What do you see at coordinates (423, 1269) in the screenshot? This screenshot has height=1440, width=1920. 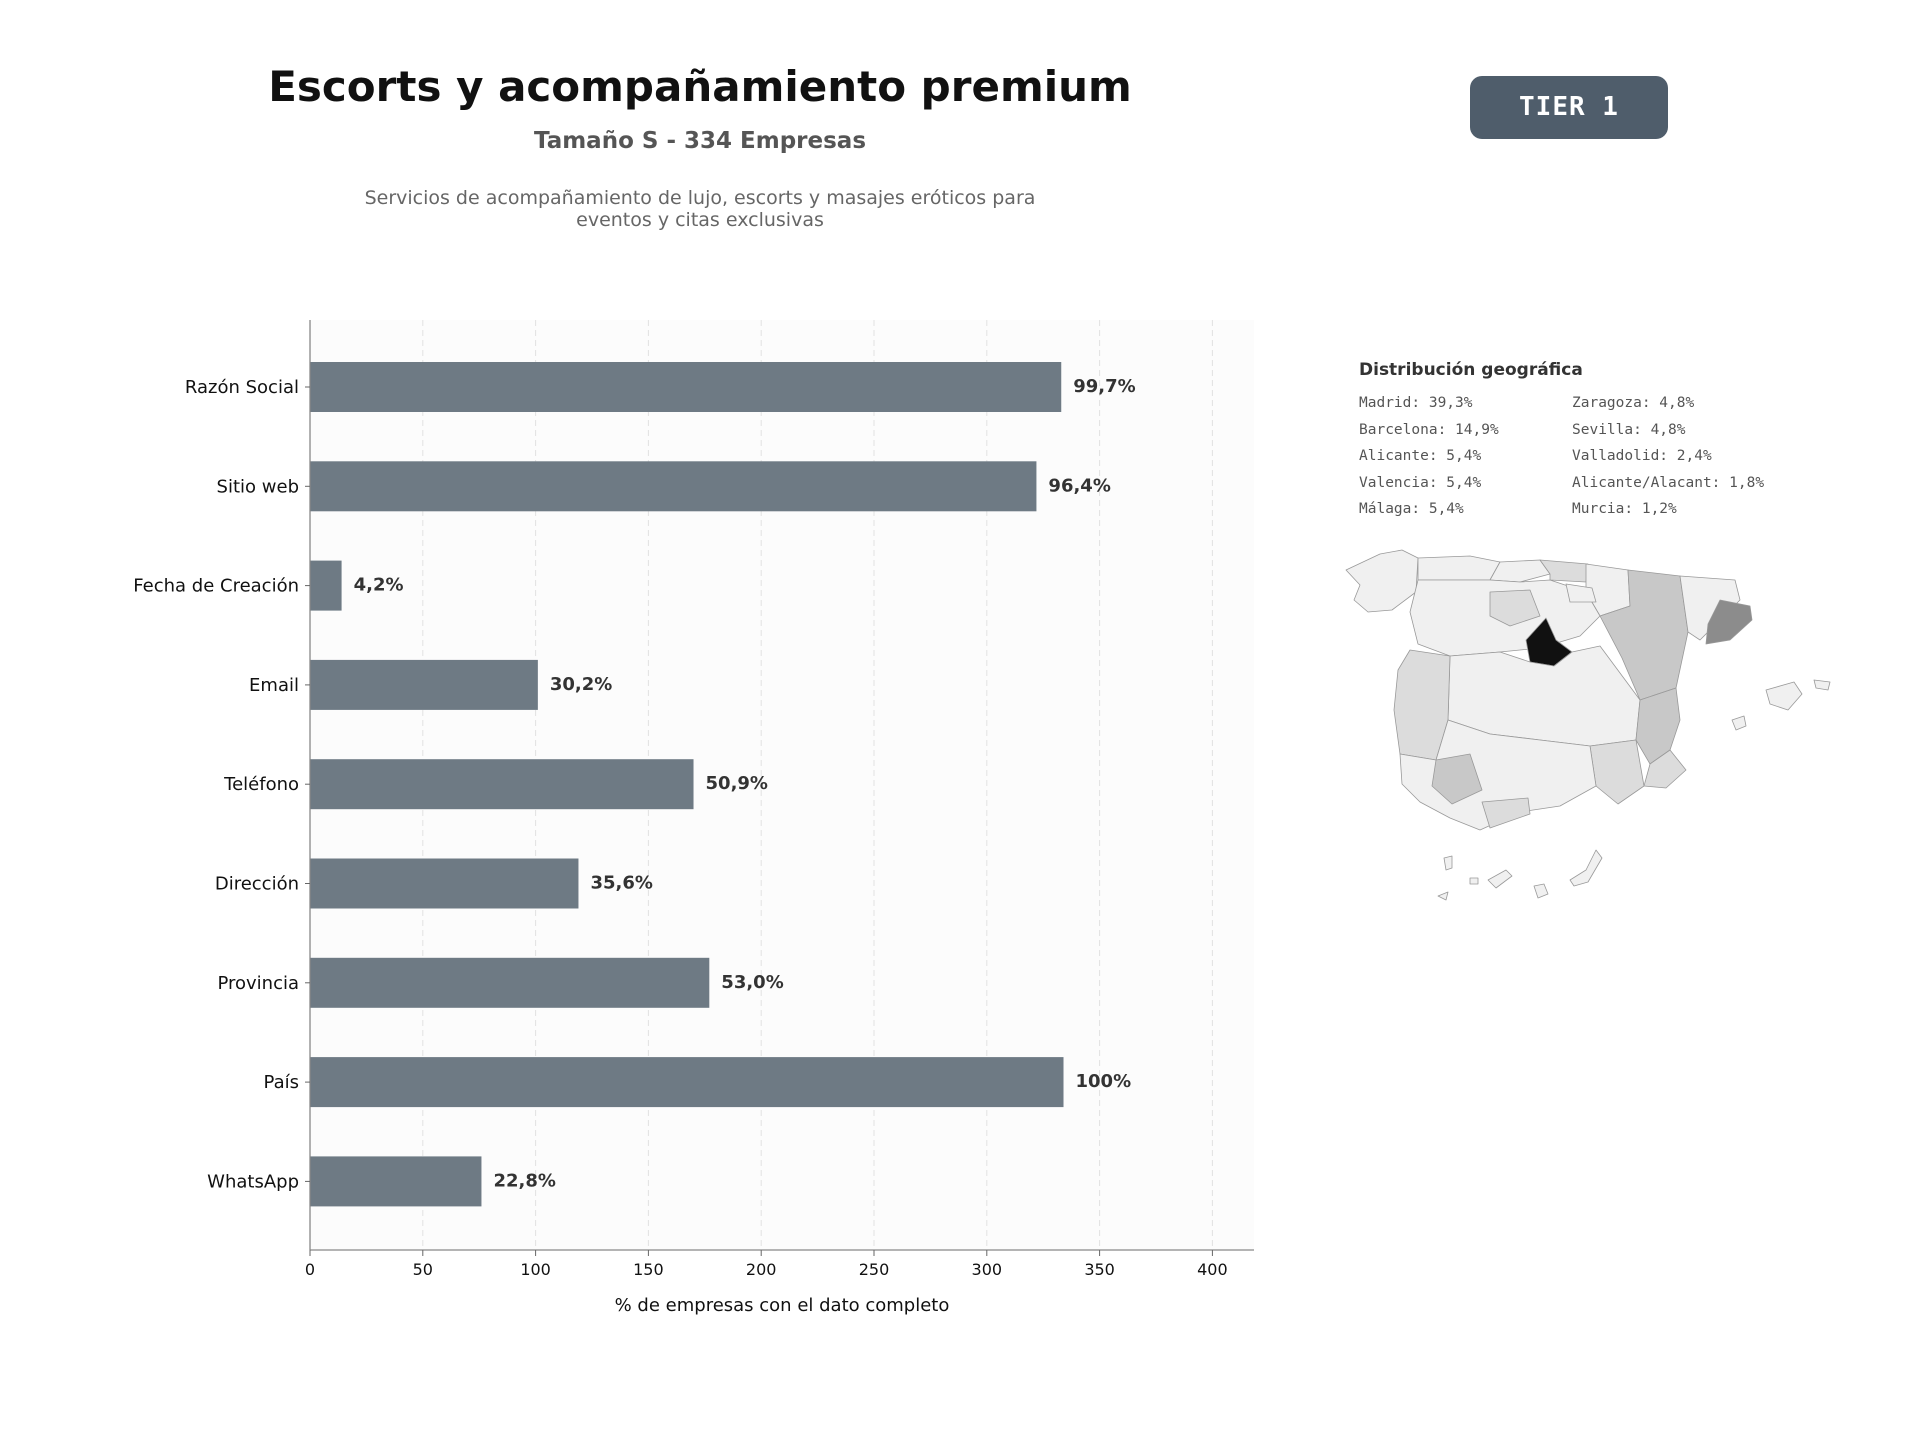 I see `x-tick-label: 50` at bounding box center [423, 1269].